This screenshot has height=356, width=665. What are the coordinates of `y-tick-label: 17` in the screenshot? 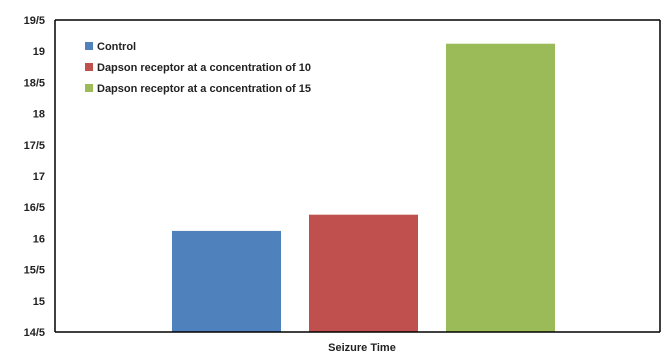 It's located at (39, 177).